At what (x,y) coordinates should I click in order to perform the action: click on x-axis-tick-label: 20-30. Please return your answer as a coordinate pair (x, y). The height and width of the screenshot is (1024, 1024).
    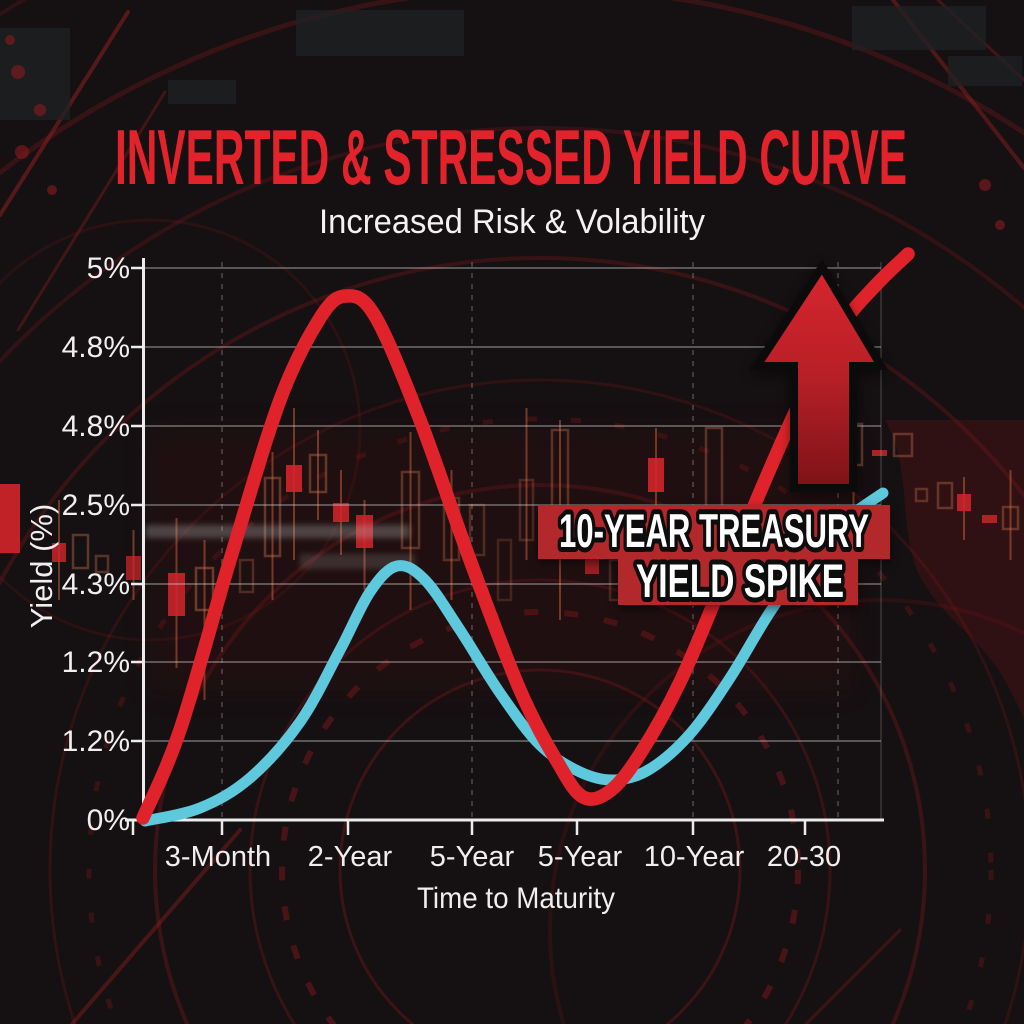
    Looking at the image, I should click on (804, 857).